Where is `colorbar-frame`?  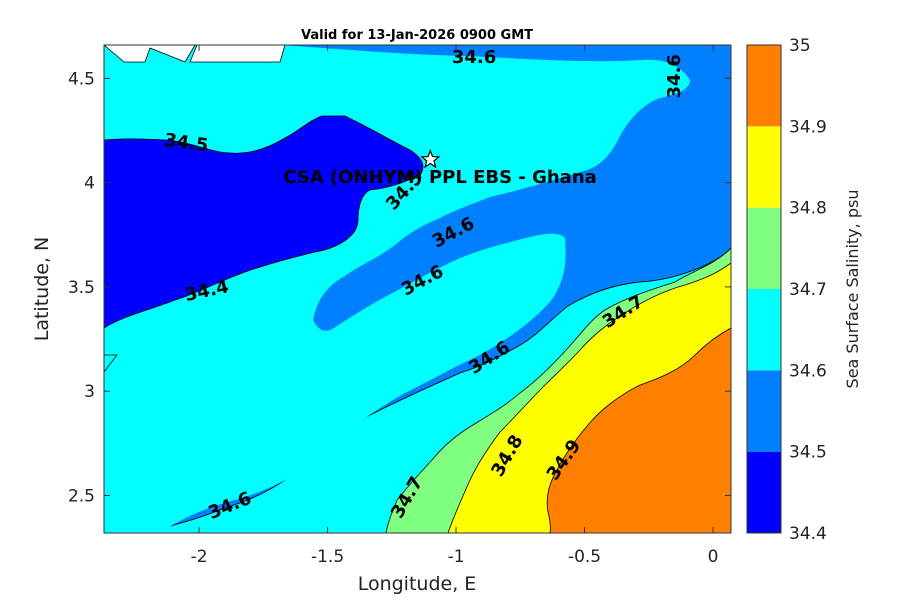
colorbar-frame is located at coordinates (764, 289).